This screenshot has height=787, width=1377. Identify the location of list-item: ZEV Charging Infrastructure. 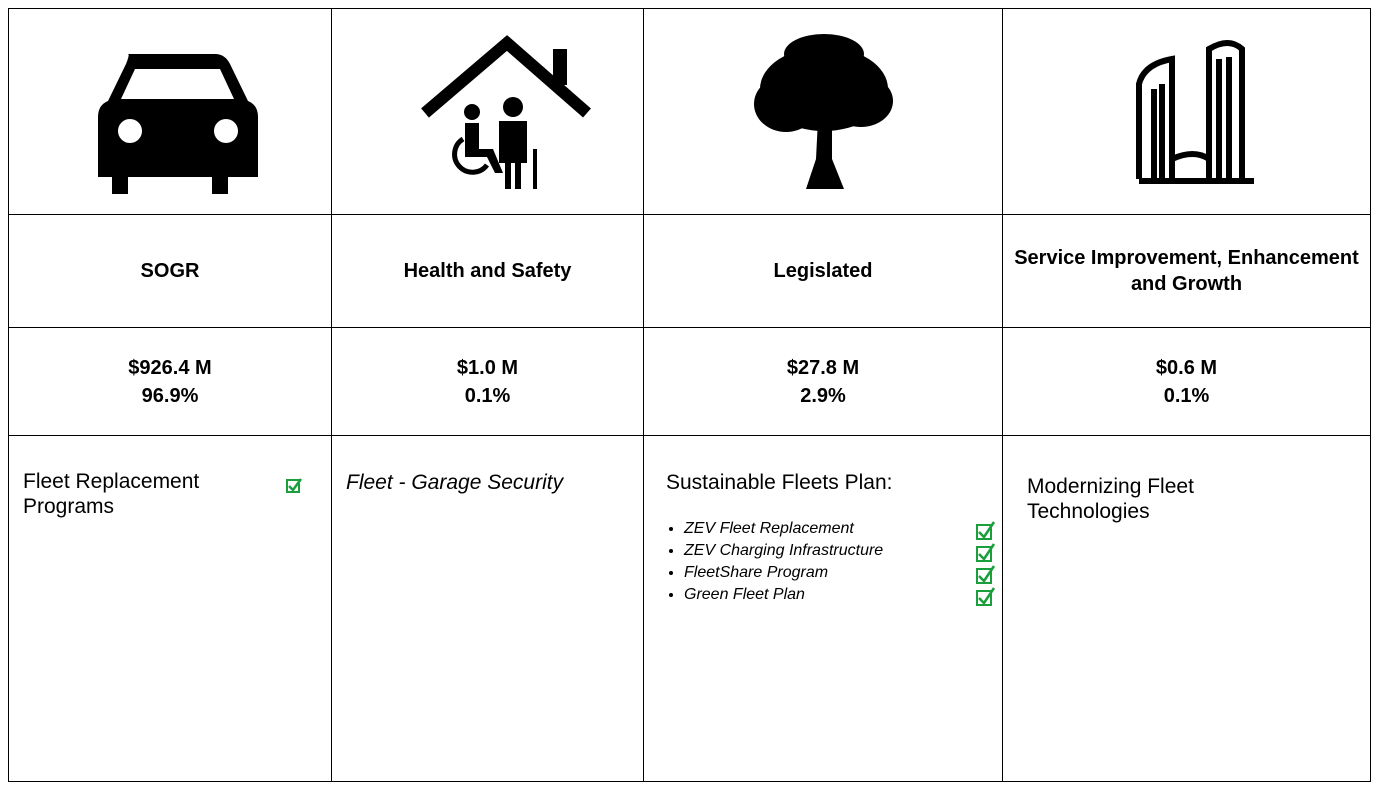
(783, 551).